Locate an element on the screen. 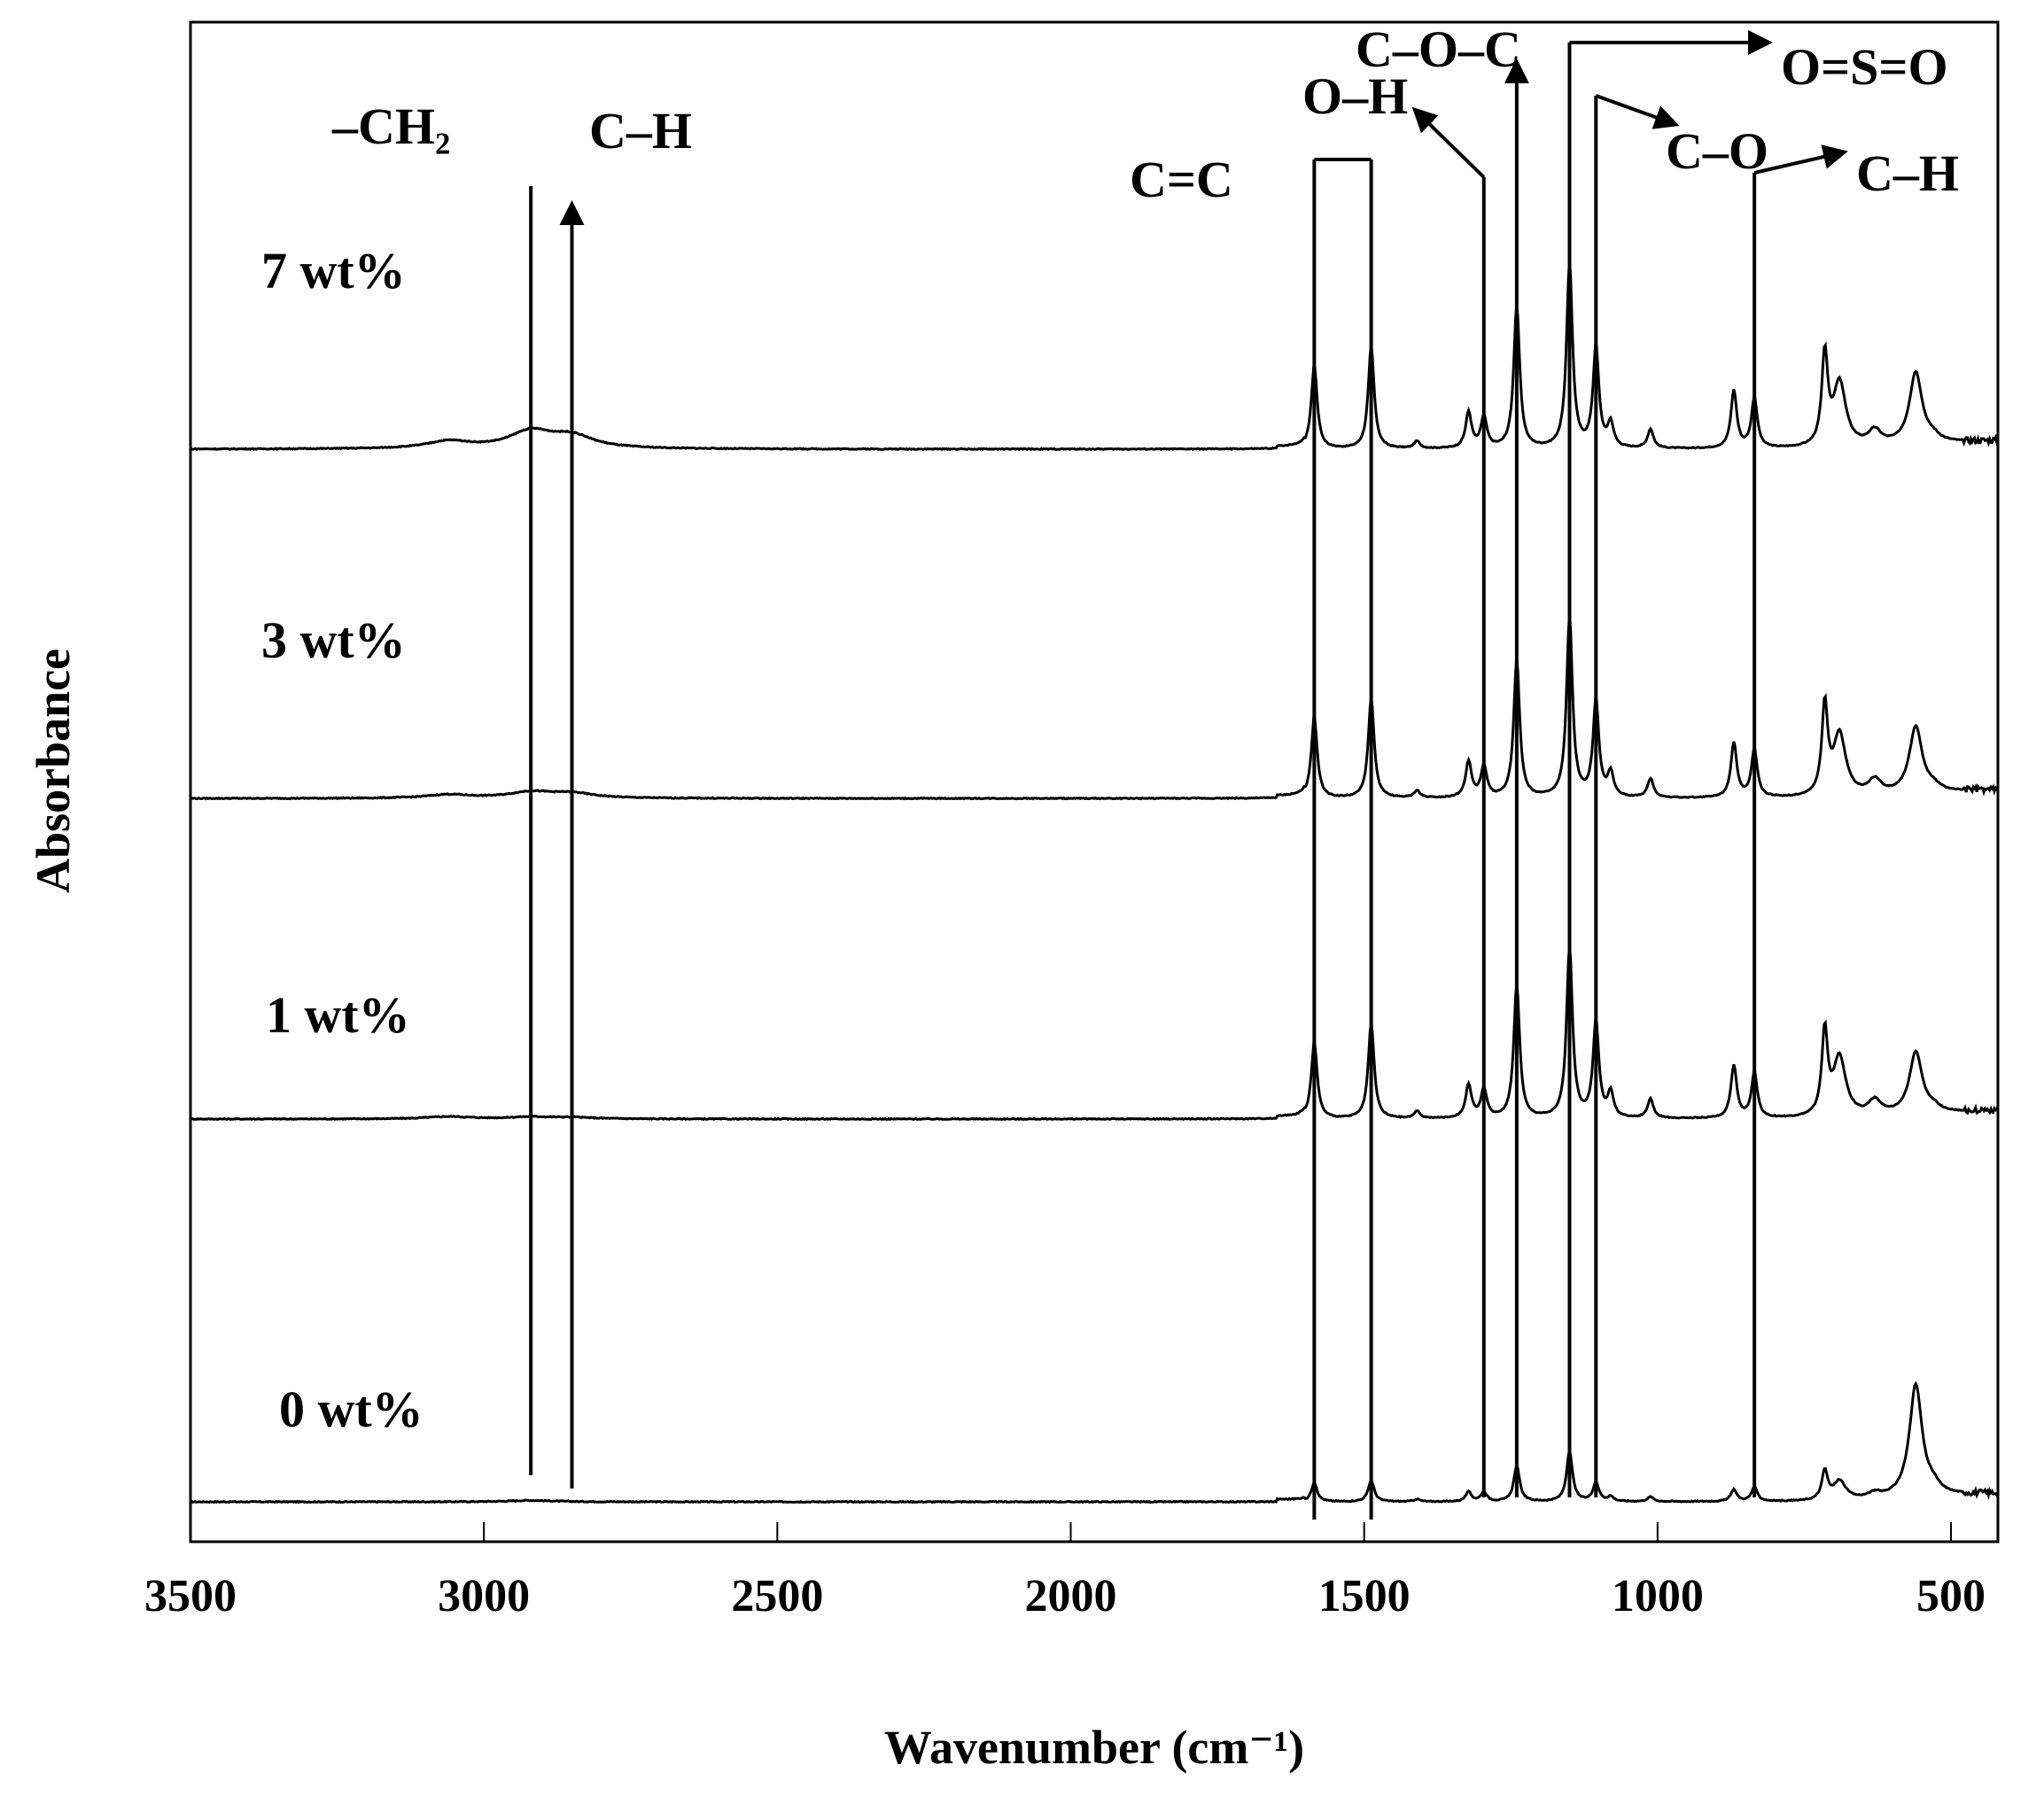 Image resolution: width=2044 pixels, height=1796 pixels. x-axis-title: Wavenumber (cm⁻¹) is located at coordinates (1094, 1747).